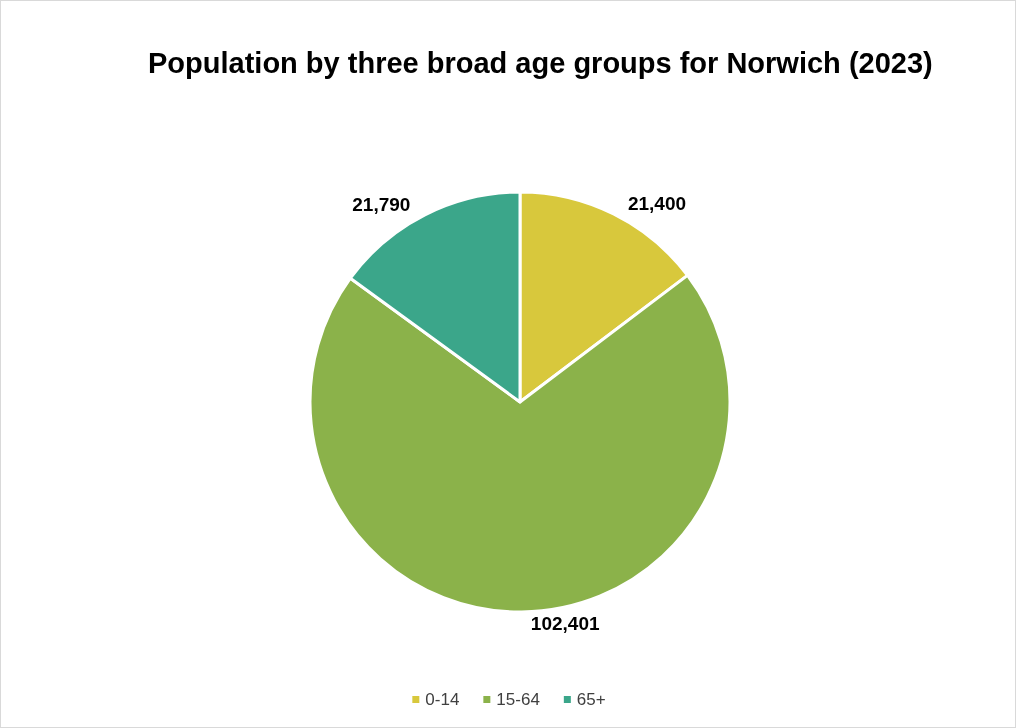  What do you see at coordinates (442, 699) in the screenshot?
I see `legend-label: 0-14` at bounding box center [442, 699].